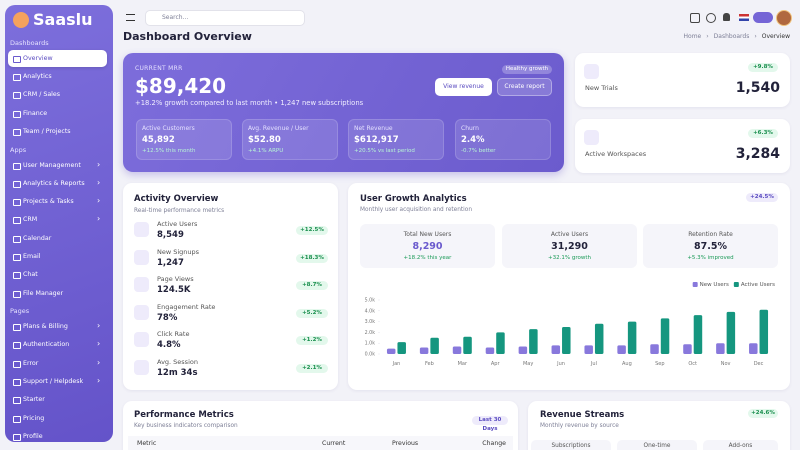 The image size is (800, 450). I want to click on settings-icon, so click(695, 18).